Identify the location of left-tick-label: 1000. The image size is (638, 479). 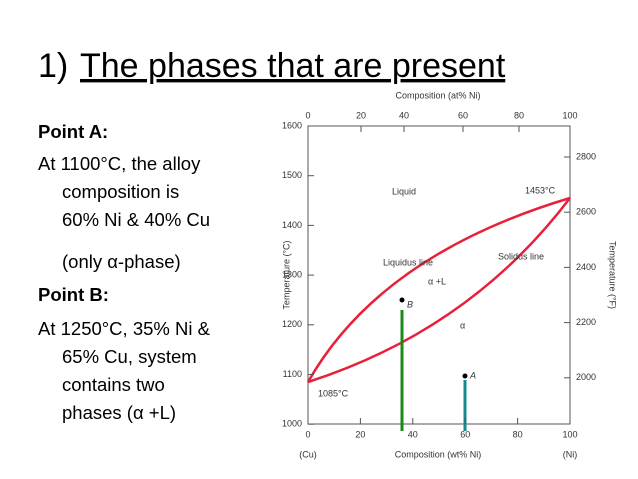
(292, 424).